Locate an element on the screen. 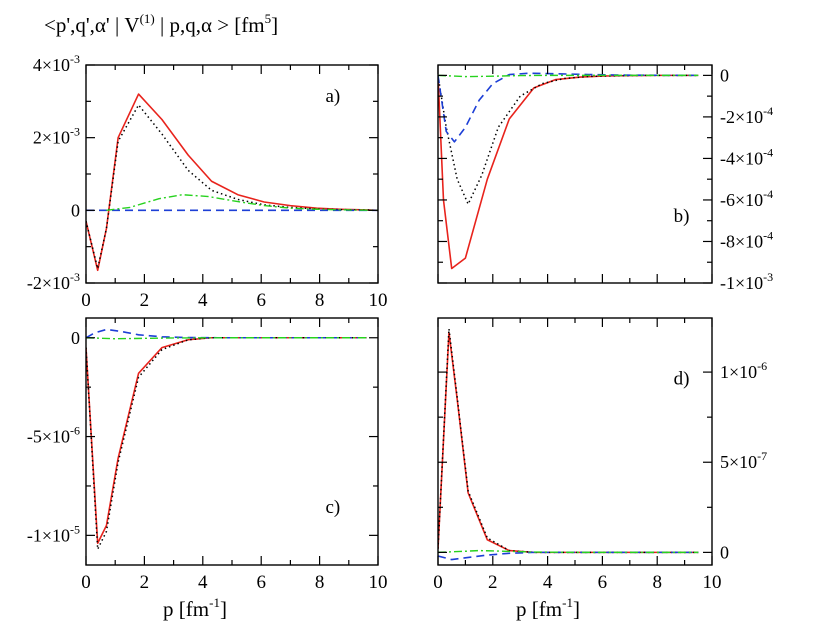  y-tick-label: 1×10⁻⁶ is located at coordinates (743, 370).